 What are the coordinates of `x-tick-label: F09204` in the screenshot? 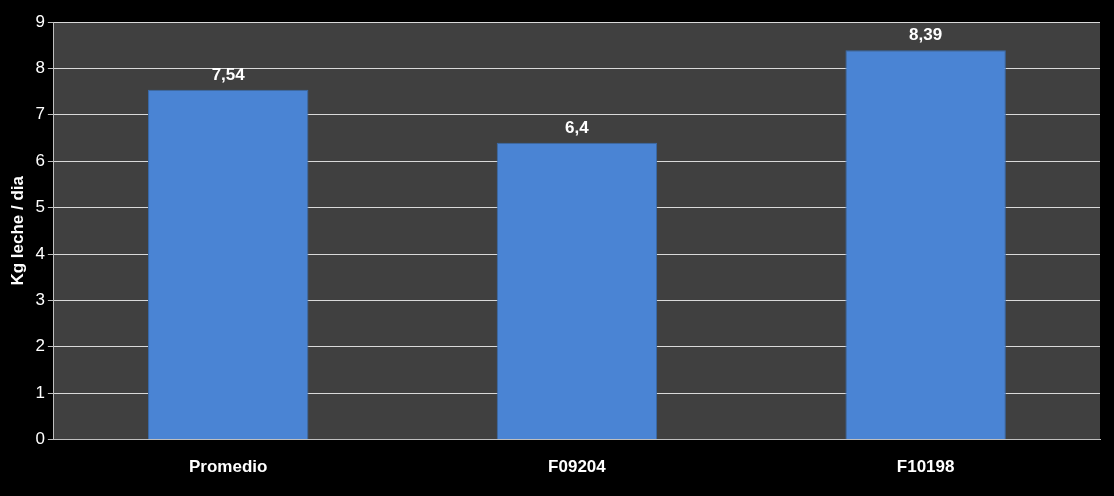 It's located at (577, 467).